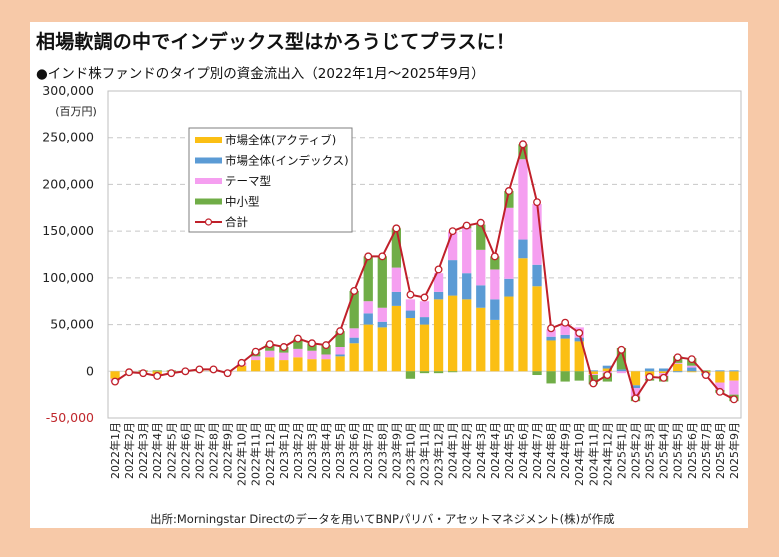 This screenshot has width=779, height=557. I want to click on legend-label: 市場全体(インデックス), so click(287, 161).